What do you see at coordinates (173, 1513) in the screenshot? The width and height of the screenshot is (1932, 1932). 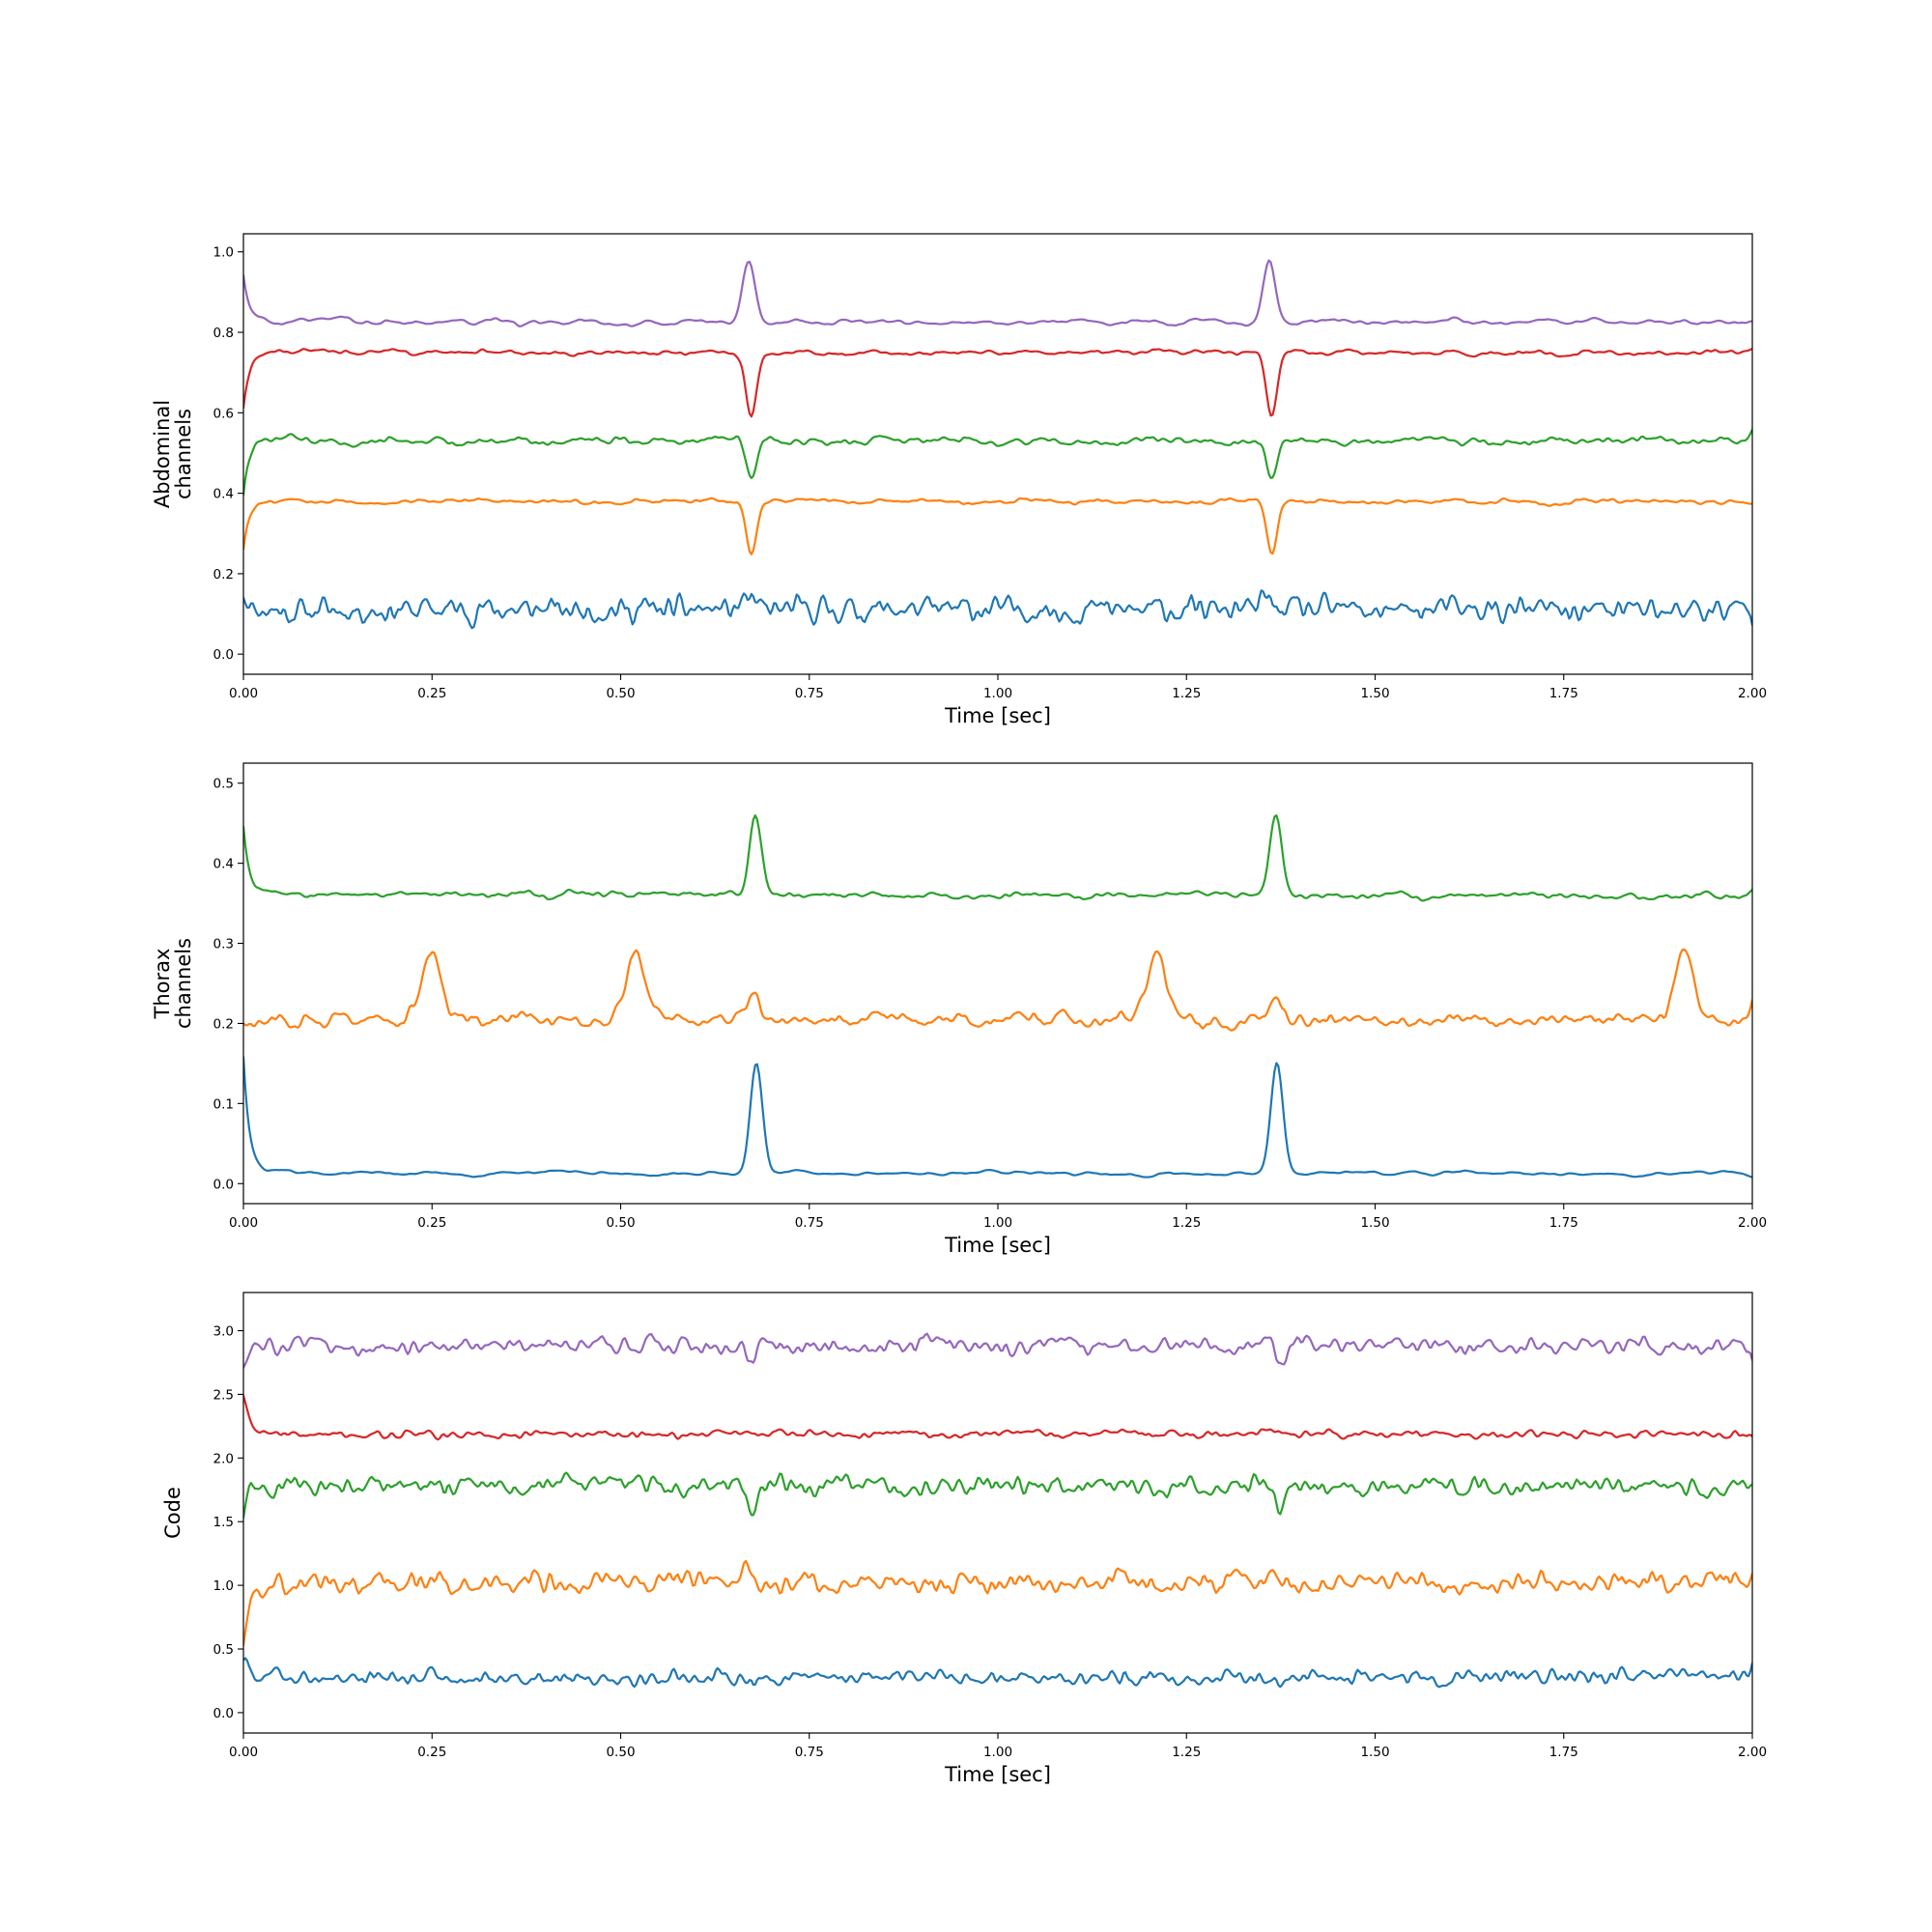 I see `y-axis-label: Code` at bounding box center [173, 1513].